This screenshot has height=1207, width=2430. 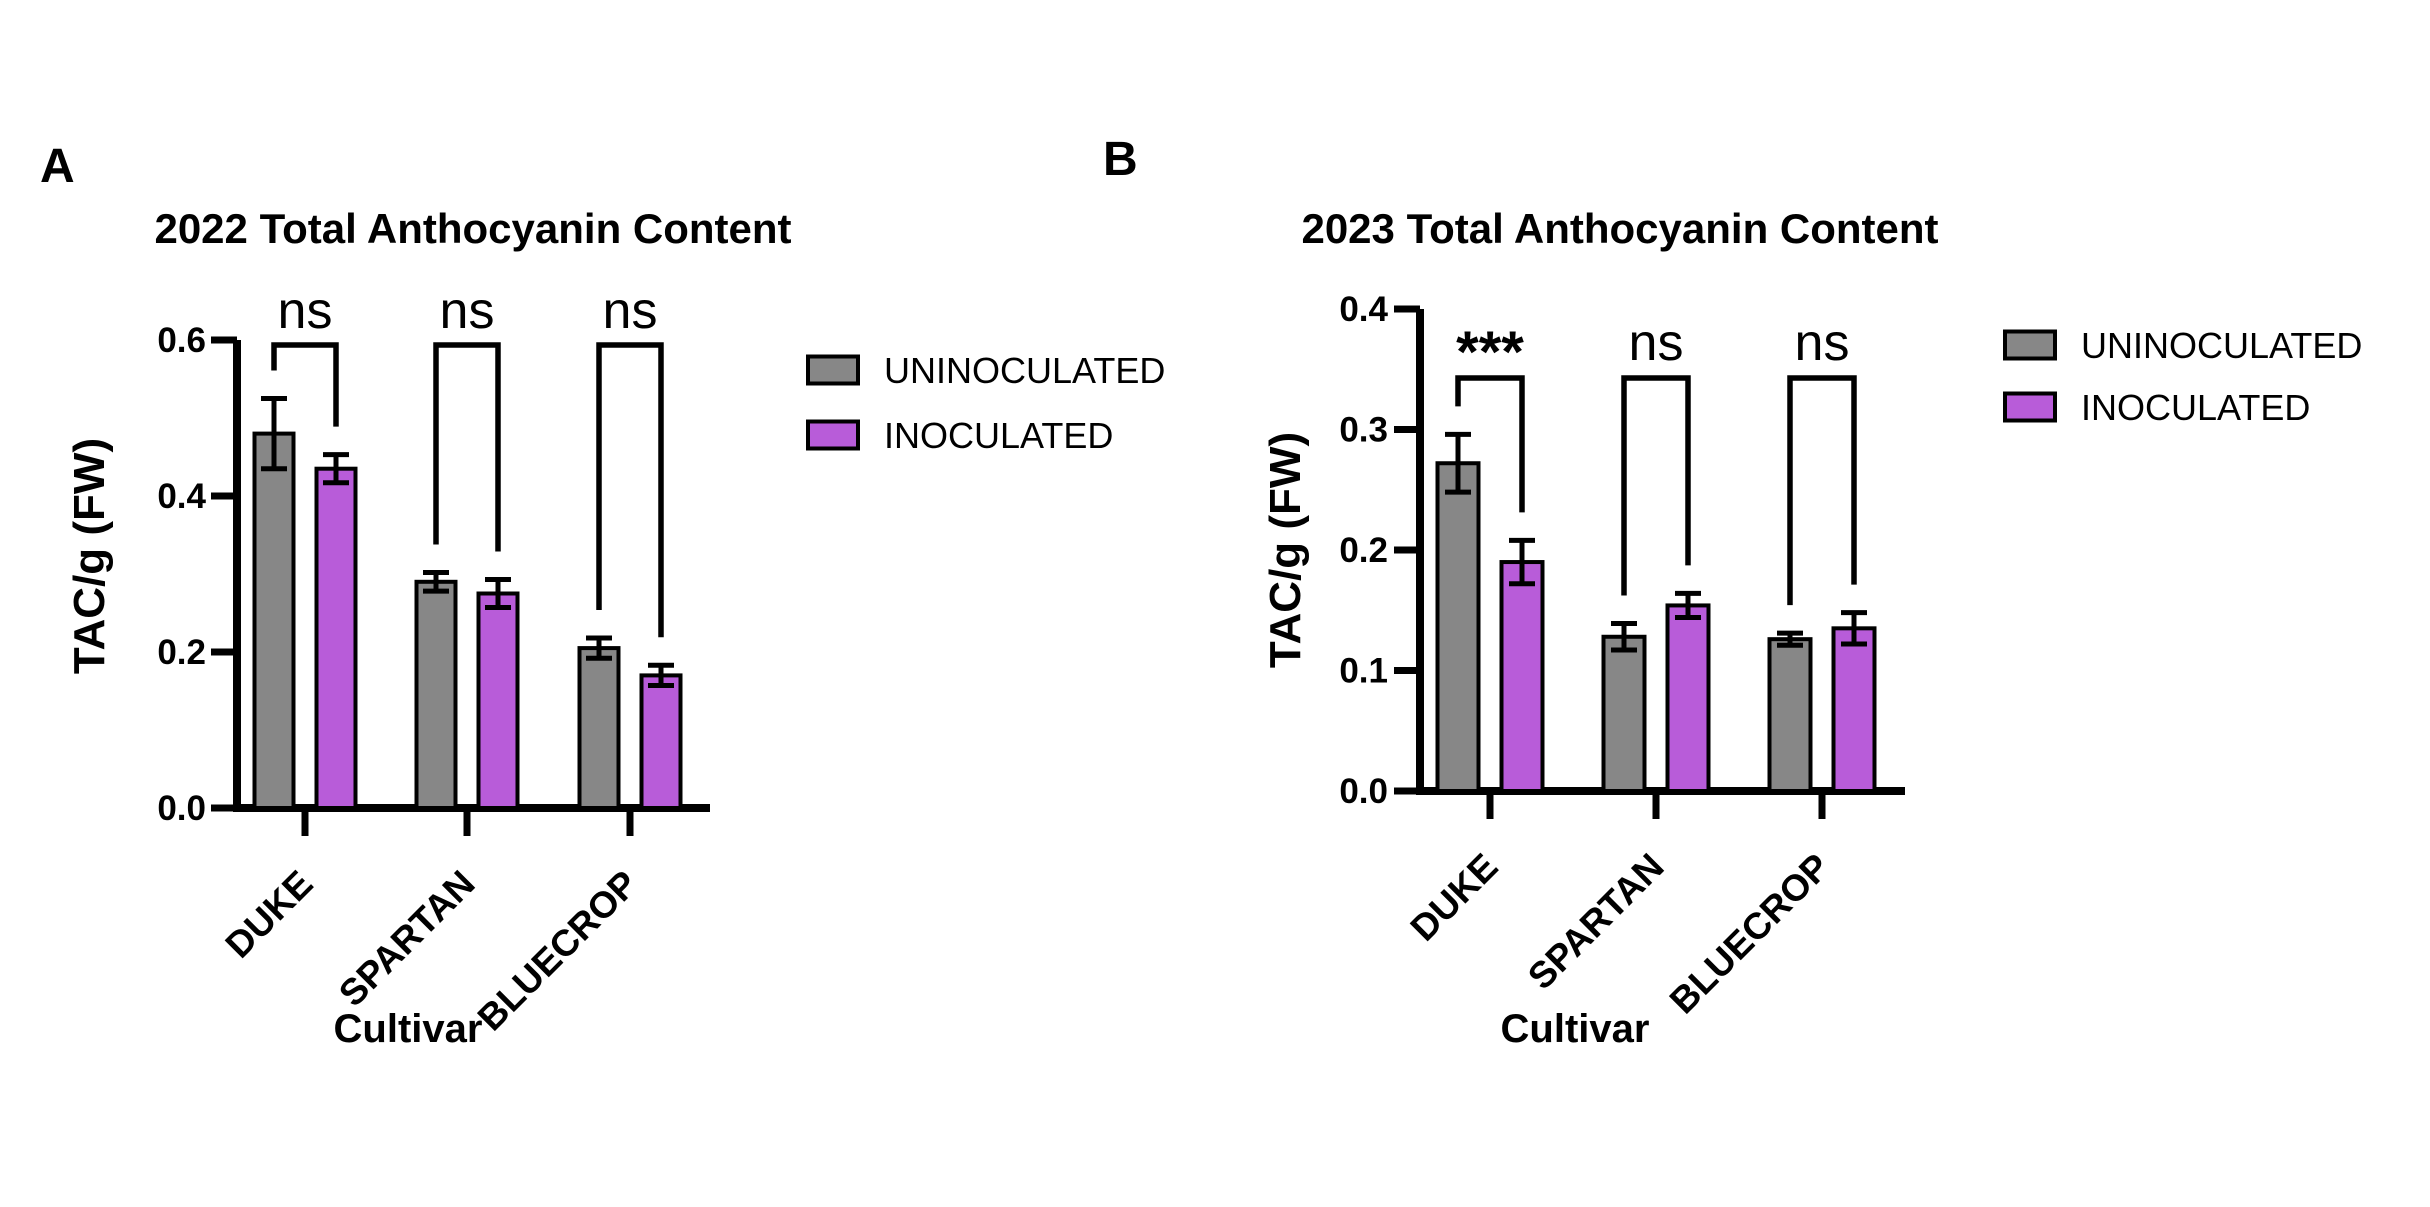 I want to click on panel-letter: A, so click(x=57, y=166).